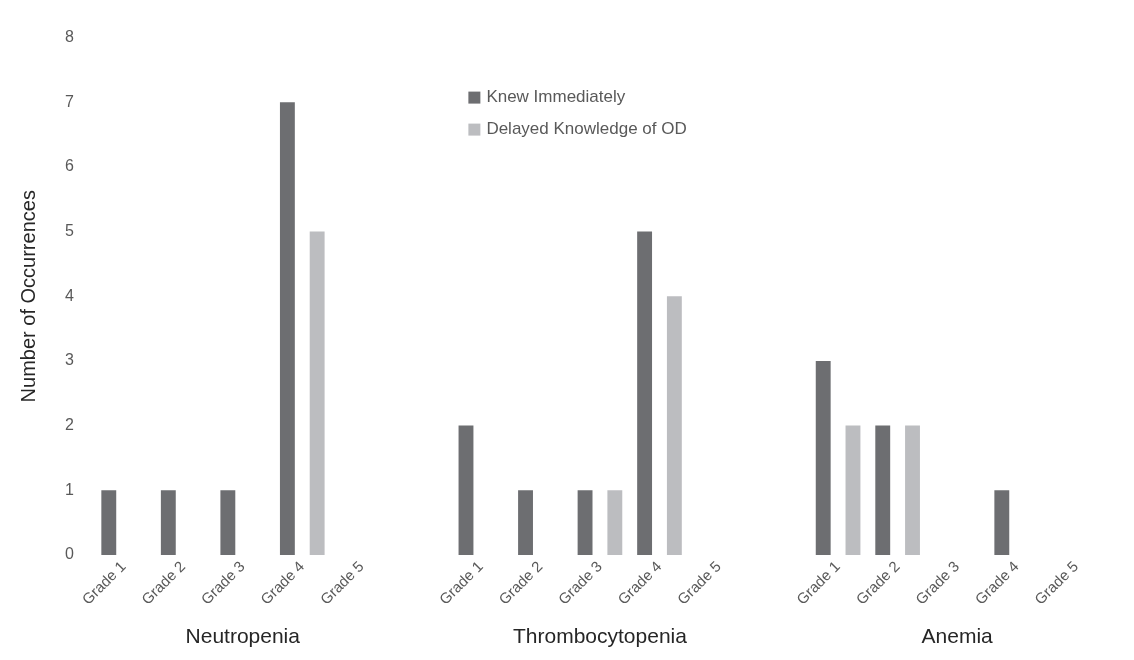 The height and width of the screenshot is (660, 1134). What do you see at coordinates (27, 296) in the screenshot?
I see `y-axis-title: Number of Occurrences` at bounding box center [27, 296].